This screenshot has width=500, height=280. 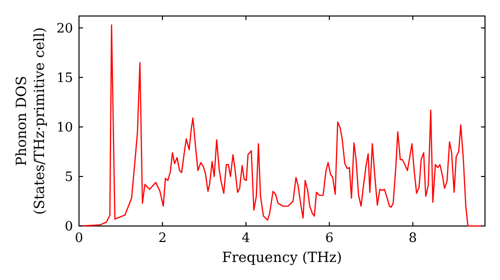 What do you see at coordinates (64, 78) in the screenshot?
I see `y-tick-label: 15` at bounding box center [64, 78].